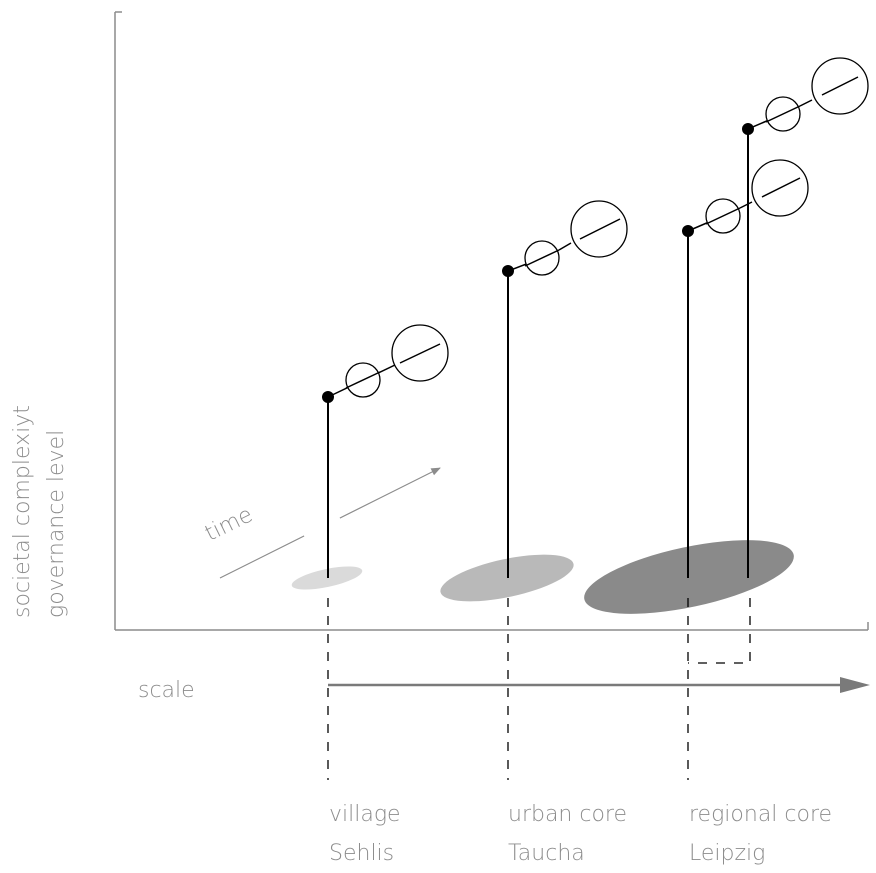  I want to click on urban-trend-link, so click(565, 246).